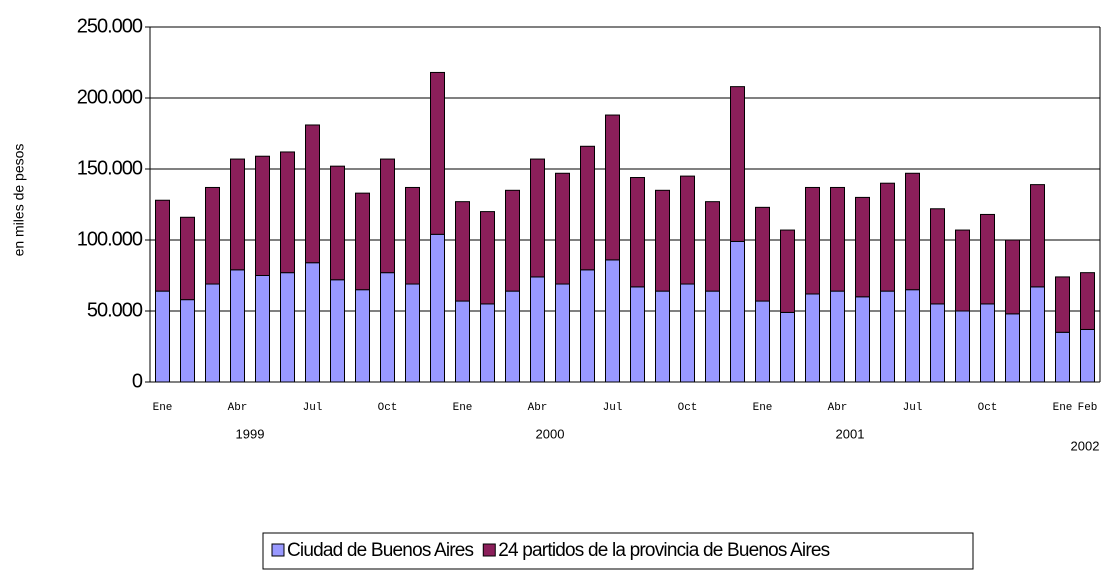  What do you see at coordinates (19, 200) in the screenshot?
I see `y-axis-label: en miles de pesos` at bounding box center [19, 200].